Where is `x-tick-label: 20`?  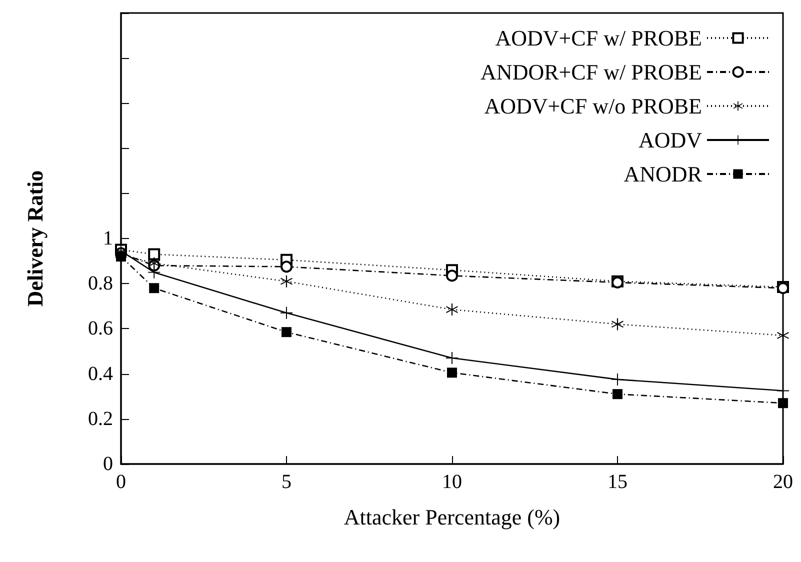
x-tick-label: 20 is located at coordinates (783, 482).